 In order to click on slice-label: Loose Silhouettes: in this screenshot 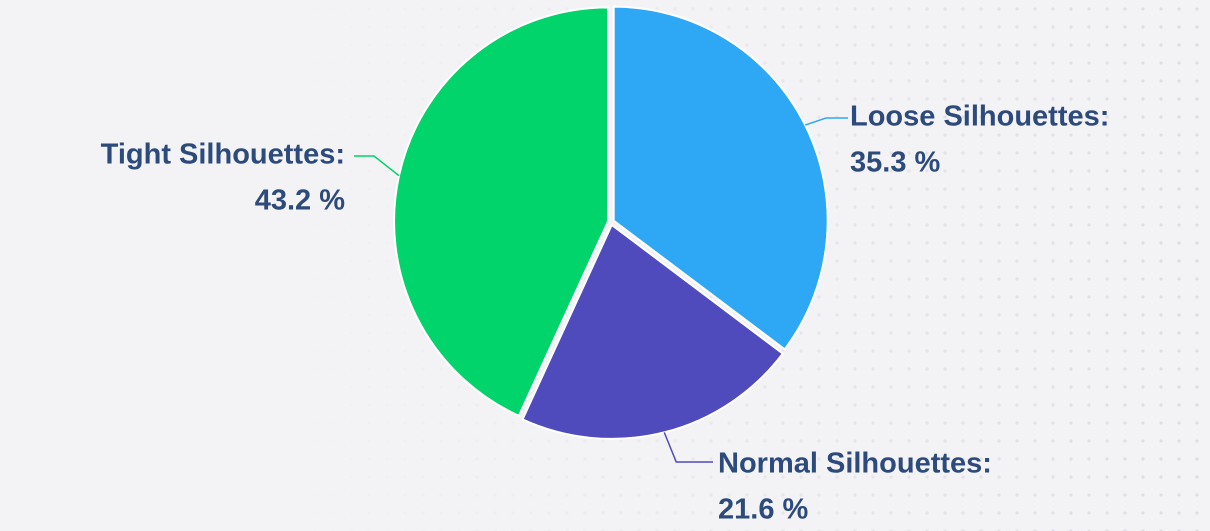, I will do `click(979, 117)`.